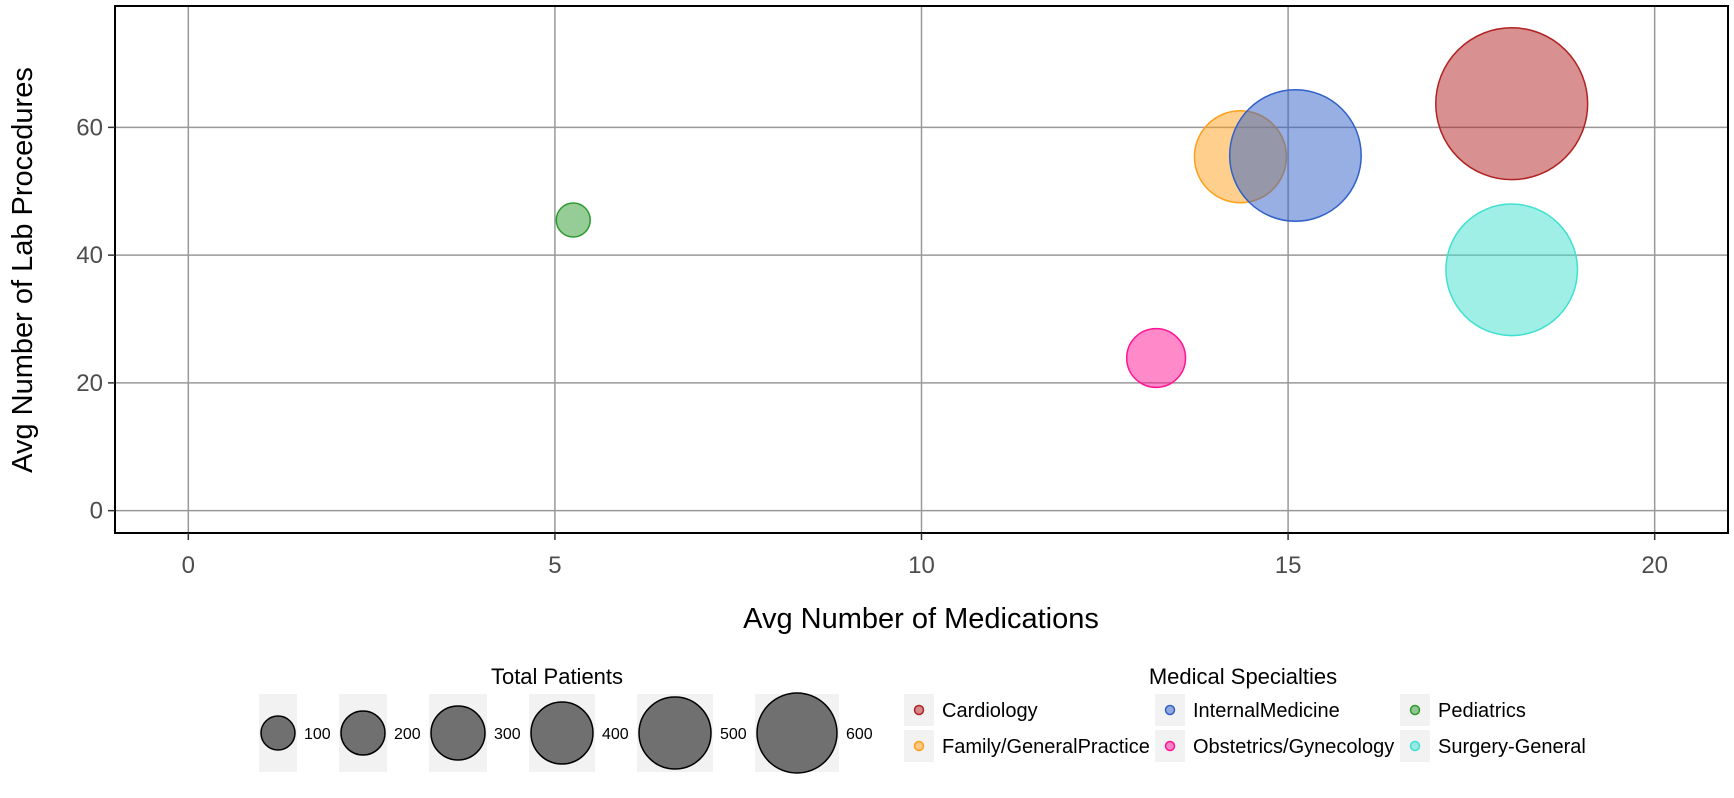  I want to click on bubble-cardiology, so click(1512, 104).